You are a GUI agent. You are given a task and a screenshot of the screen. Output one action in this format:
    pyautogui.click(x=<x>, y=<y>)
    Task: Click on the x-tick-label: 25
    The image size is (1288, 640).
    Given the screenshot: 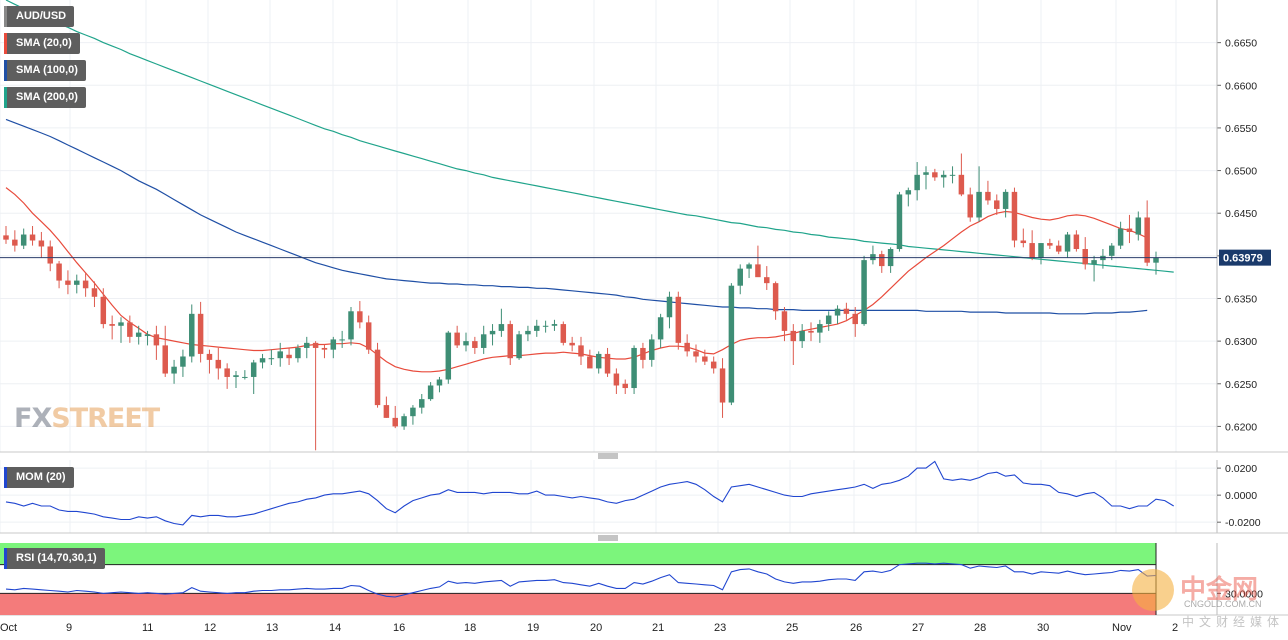 What is the action you would take?
    pyautogui.click(x=792, y=628)
    